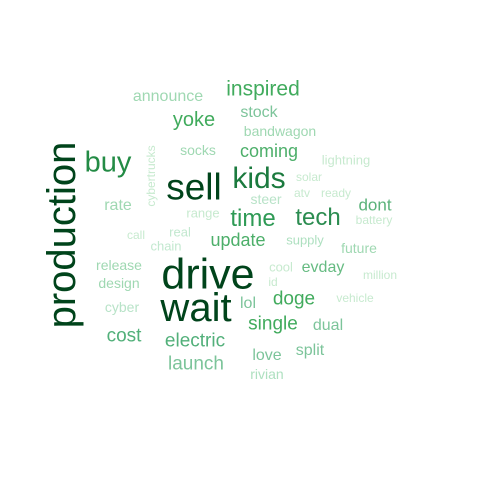 This screenshot has height=480, width=480. I want to click on word-announce: announce, so click(168, 96).